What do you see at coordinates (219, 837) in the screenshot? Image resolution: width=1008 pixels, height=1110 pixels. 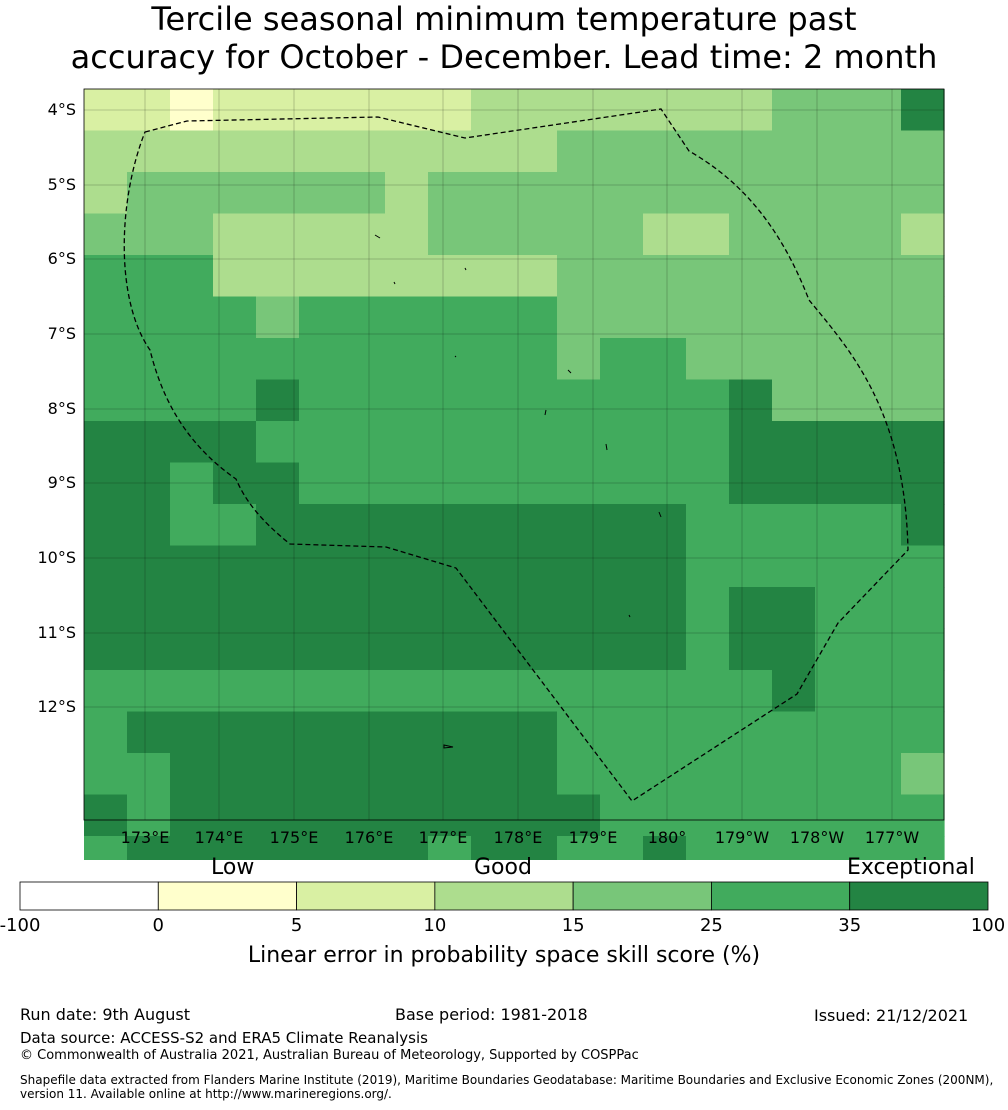 I see `longitude-label: 174°E` at bounding box center [219, 837].